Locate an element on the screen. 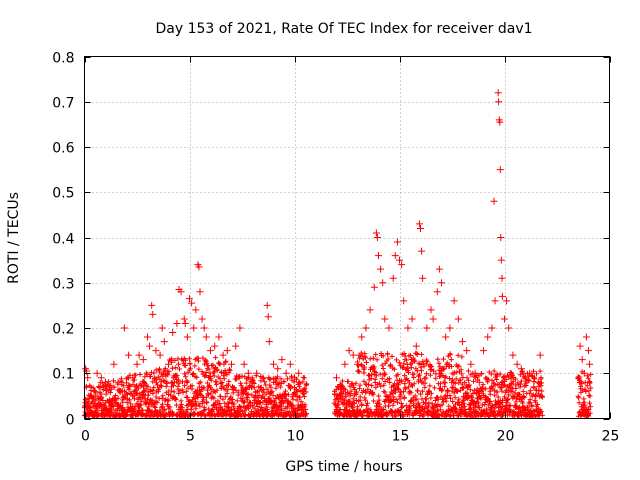 The image size is (640, 480). y-axis-label: ROTI / TECUs is located at coordinates (14, 238).